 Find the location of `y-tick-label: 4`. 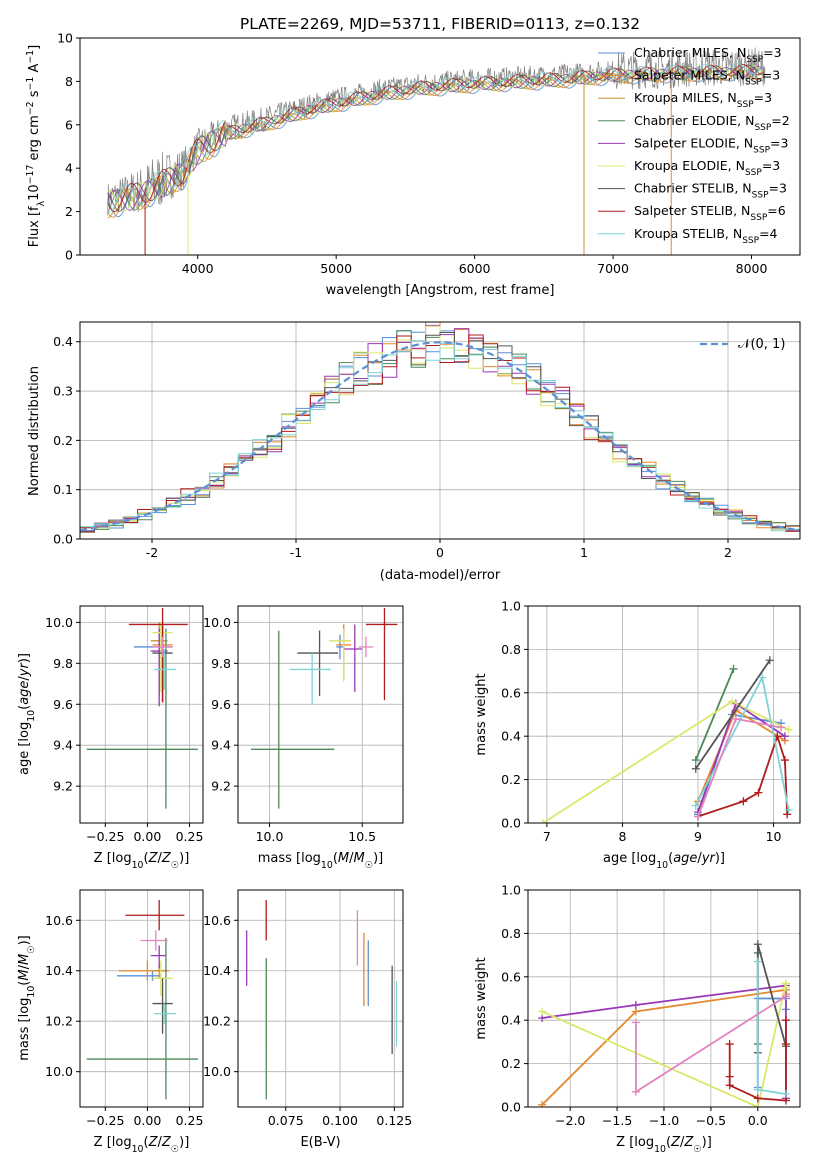

y-tick-label: 4 is located at coordinates (69, 168).